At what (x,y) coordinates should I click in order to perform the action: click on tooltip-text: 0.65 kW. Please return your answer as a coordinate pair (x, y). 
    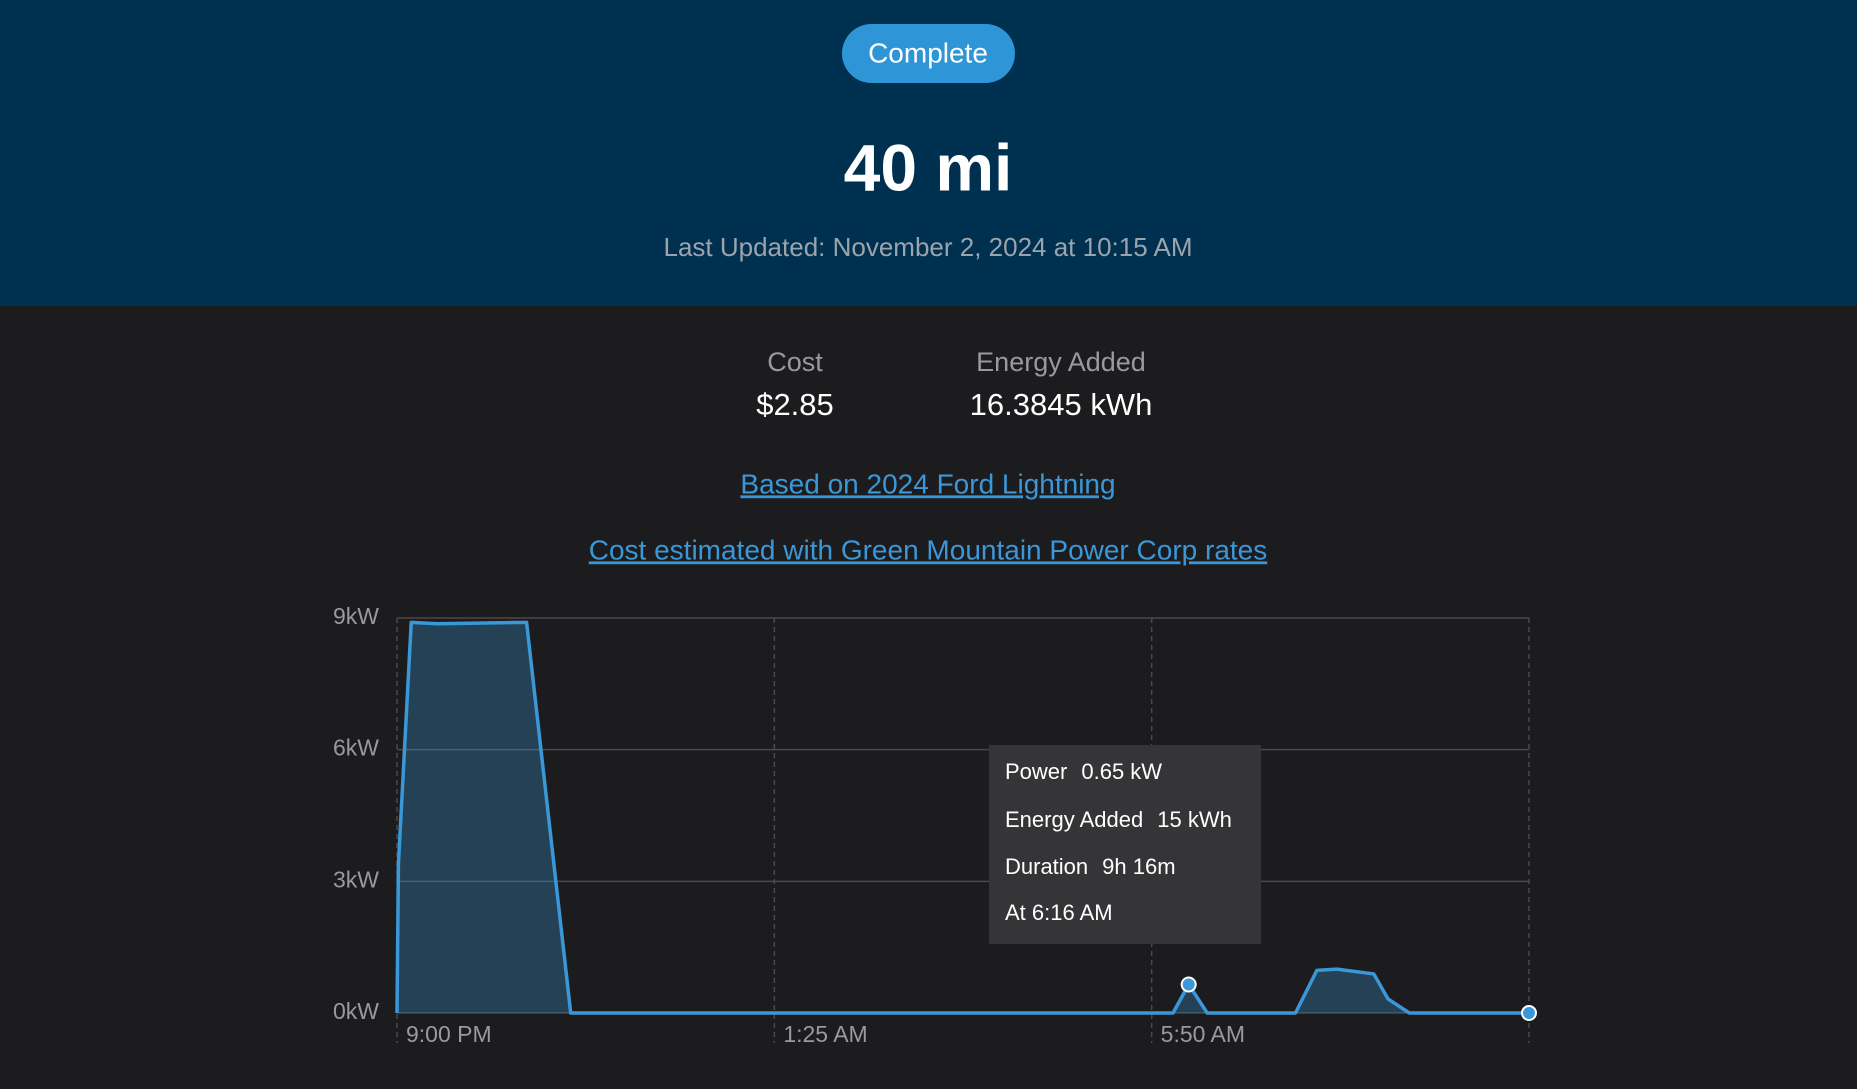
    Looking at the image, I should click on (1121, 771).